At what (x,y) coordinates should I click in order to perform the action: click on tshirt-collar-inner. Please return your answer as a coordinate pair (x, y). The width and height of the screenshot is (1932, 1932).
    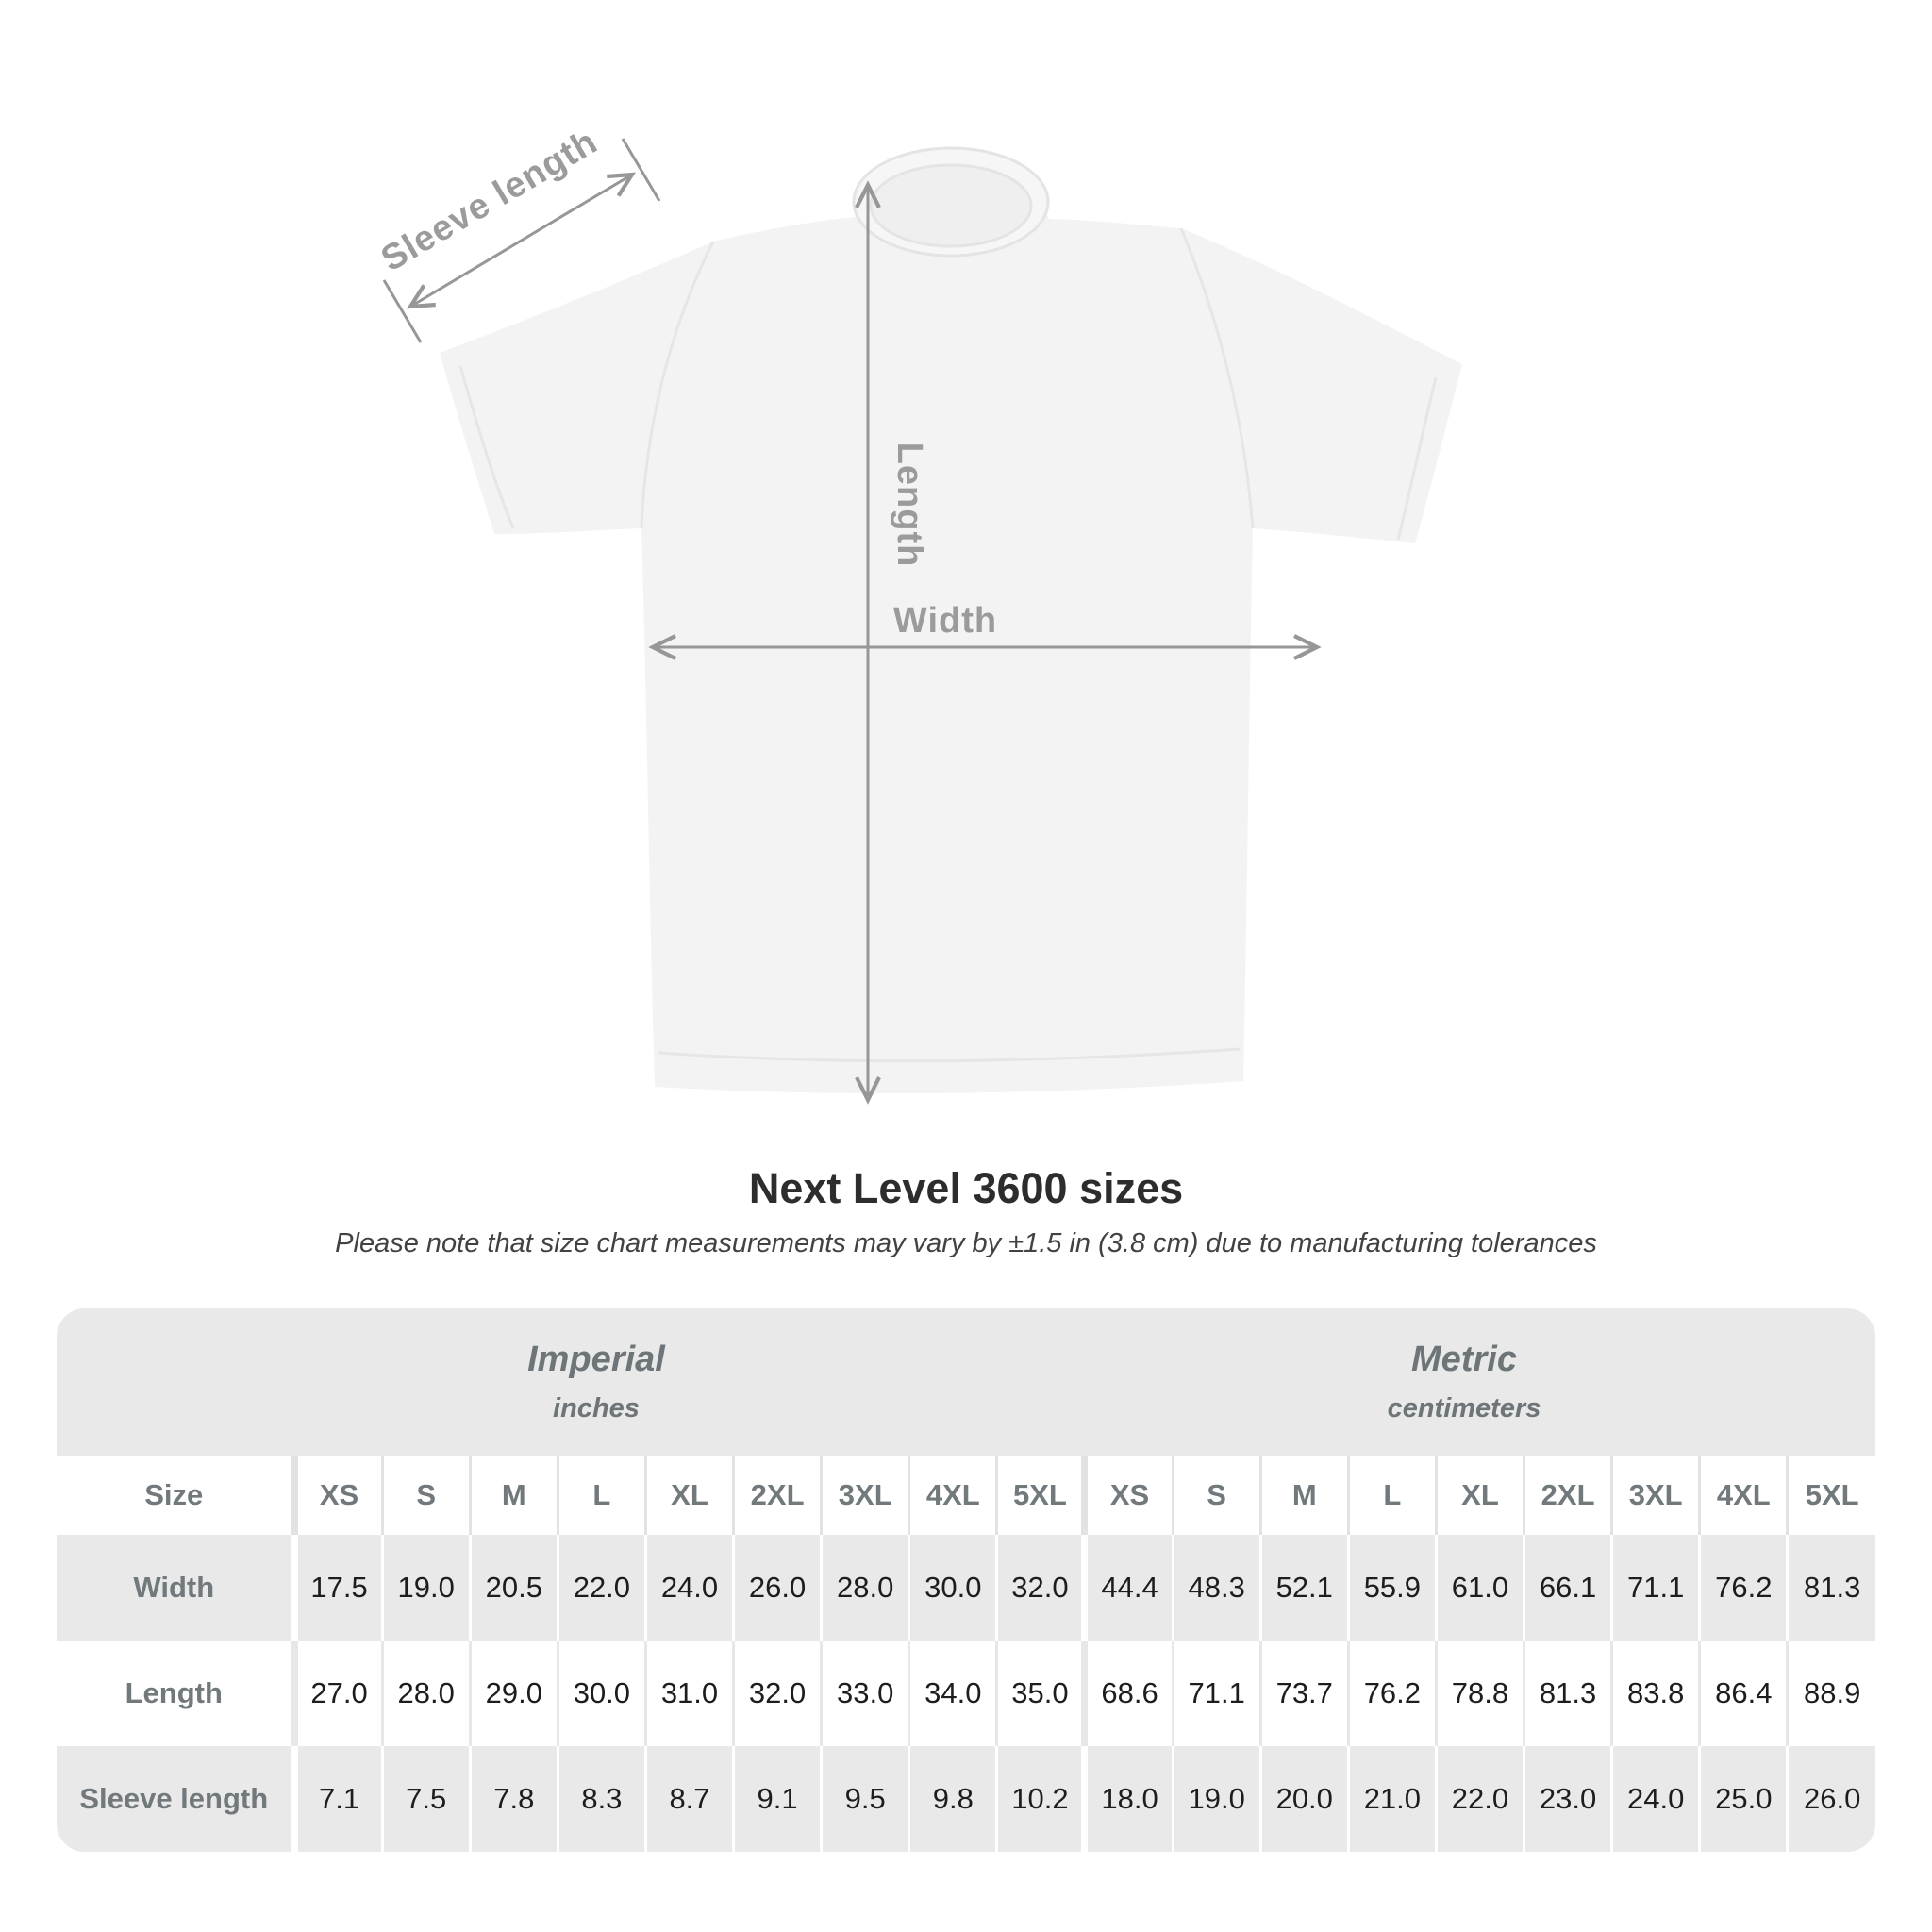
    Looking at the image, I should click on (951, 205).